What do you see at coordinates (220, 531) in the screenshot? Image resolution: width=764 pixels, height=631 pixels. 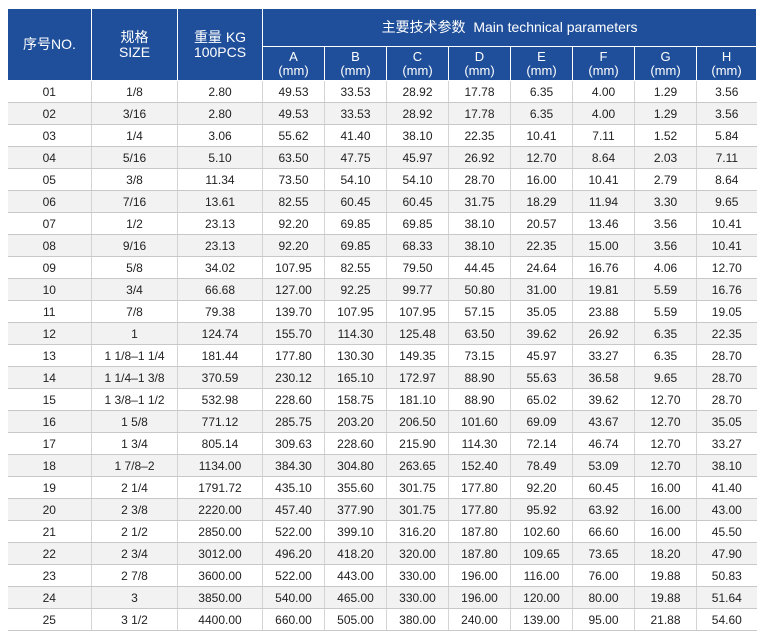 I see `cell-weight: 2850.00` at bounding box center [220, 531].